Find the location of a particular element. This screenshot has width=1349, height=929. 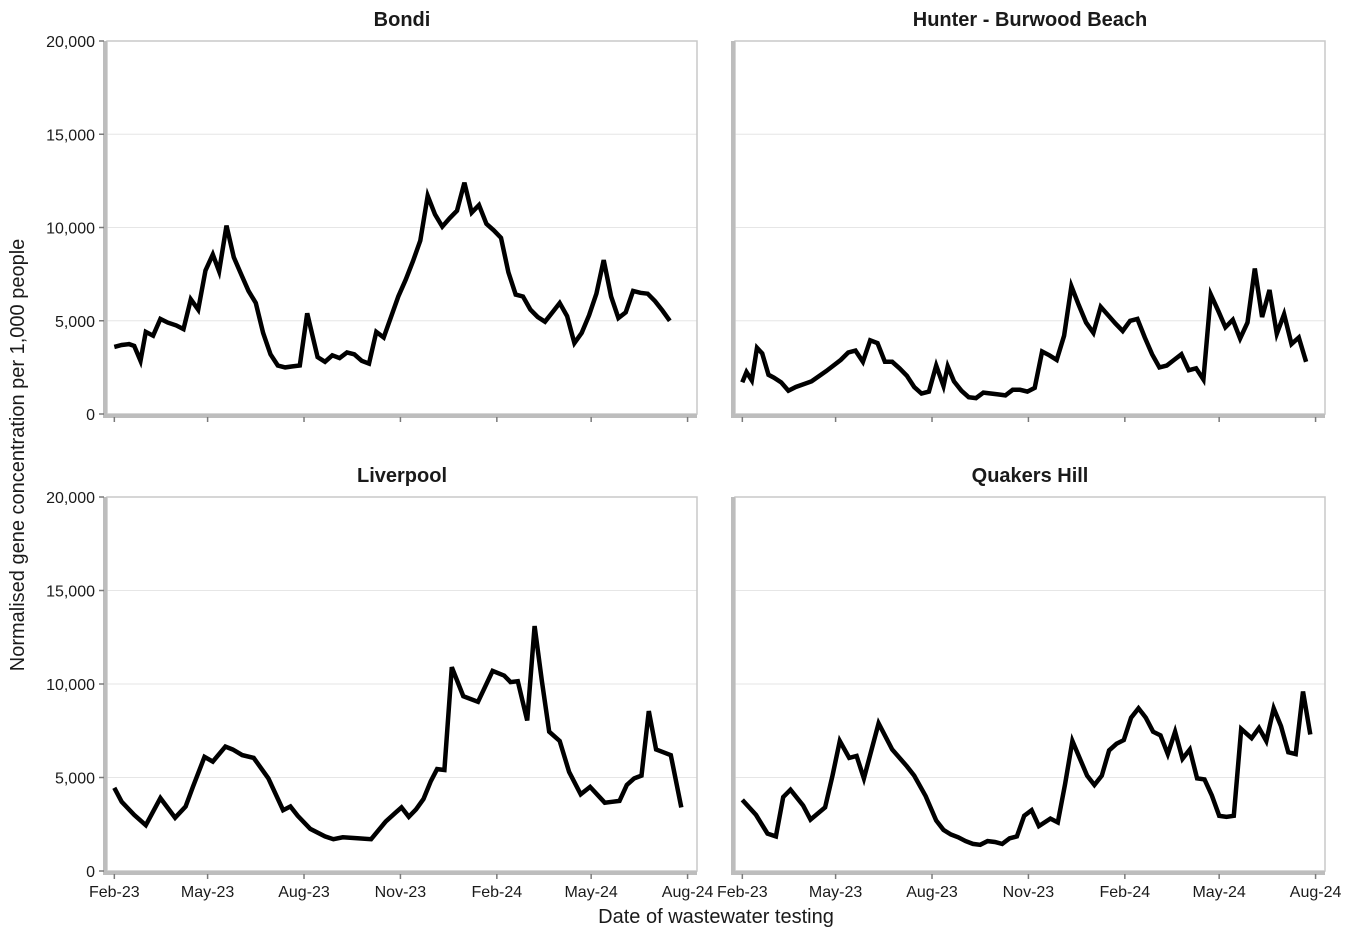

panel-title: Hunter - Burwood Beach is located at coordinates (1030, 20).